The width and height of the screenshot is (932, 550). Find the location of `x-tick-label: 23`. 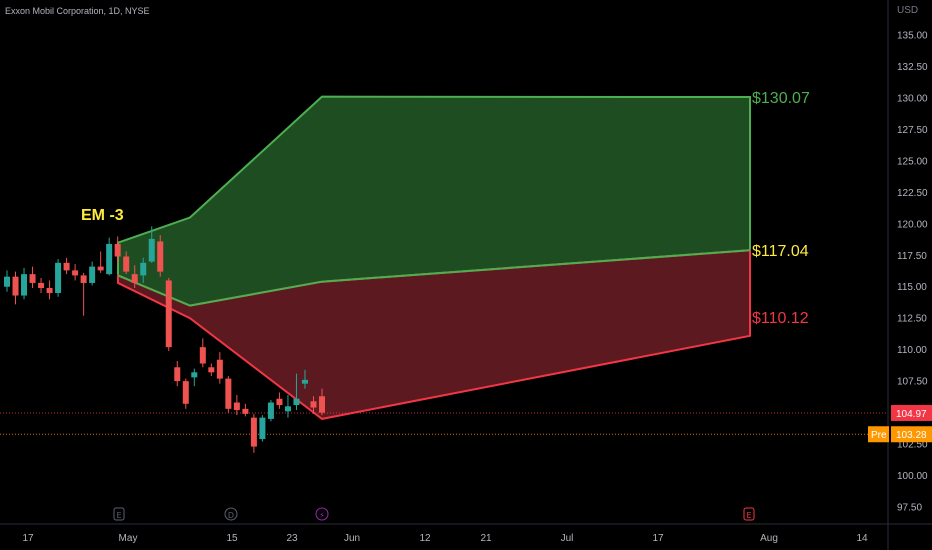

x-tick-label: 23 is located at coordinates (292, 538).